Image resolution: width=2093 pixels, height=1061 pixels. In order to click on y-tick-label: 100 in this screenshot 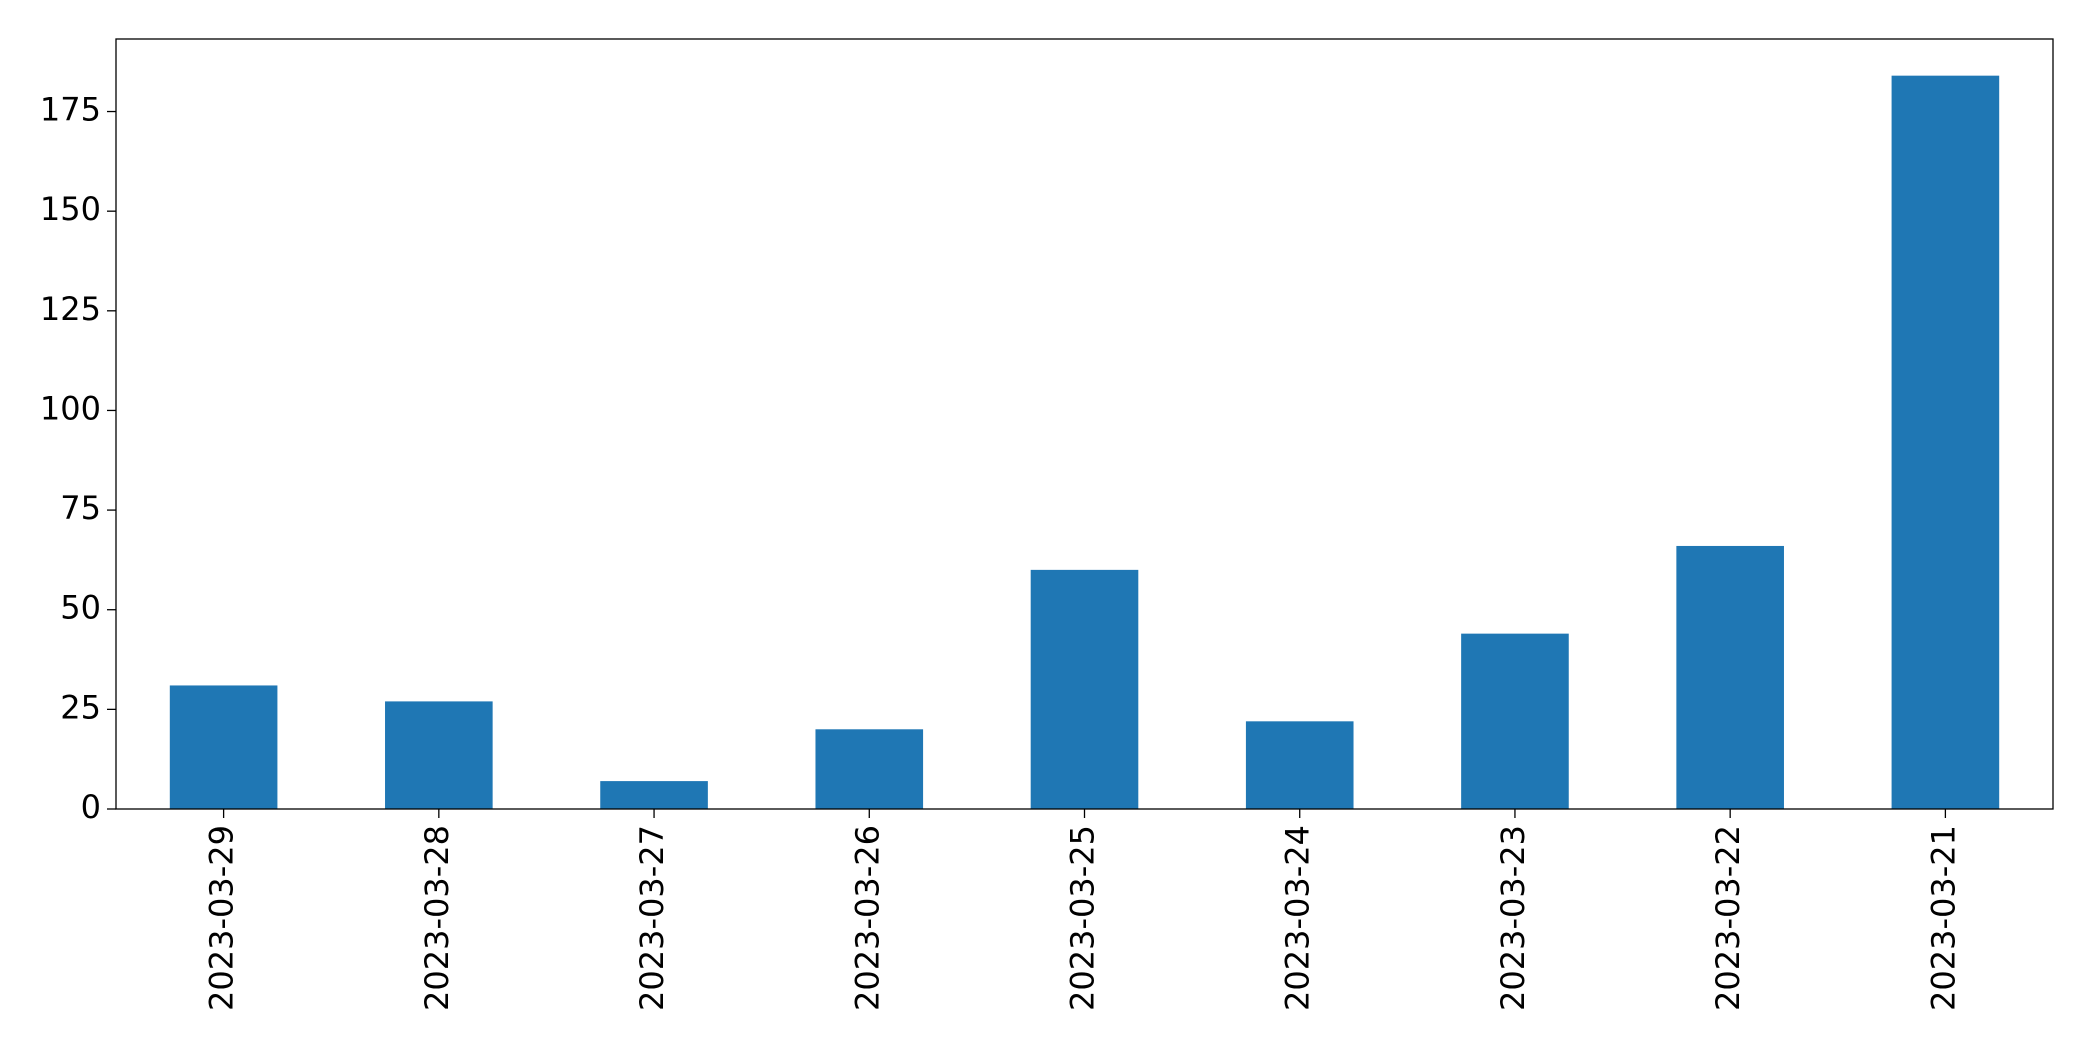, I will do `click(70, 408)`.